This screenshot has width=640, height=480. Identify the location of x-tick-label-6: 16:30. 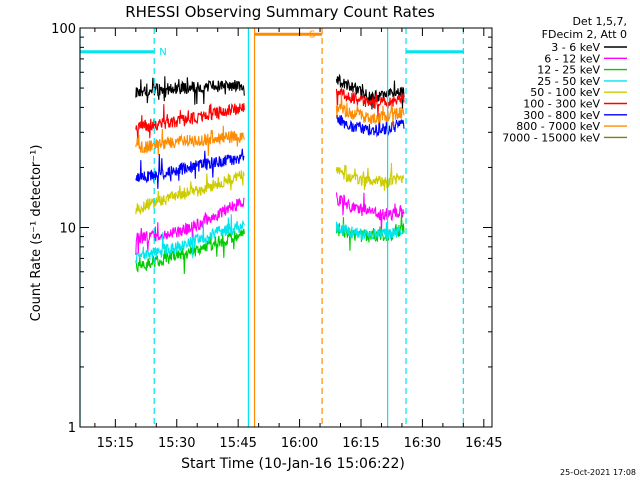
(422, 443).